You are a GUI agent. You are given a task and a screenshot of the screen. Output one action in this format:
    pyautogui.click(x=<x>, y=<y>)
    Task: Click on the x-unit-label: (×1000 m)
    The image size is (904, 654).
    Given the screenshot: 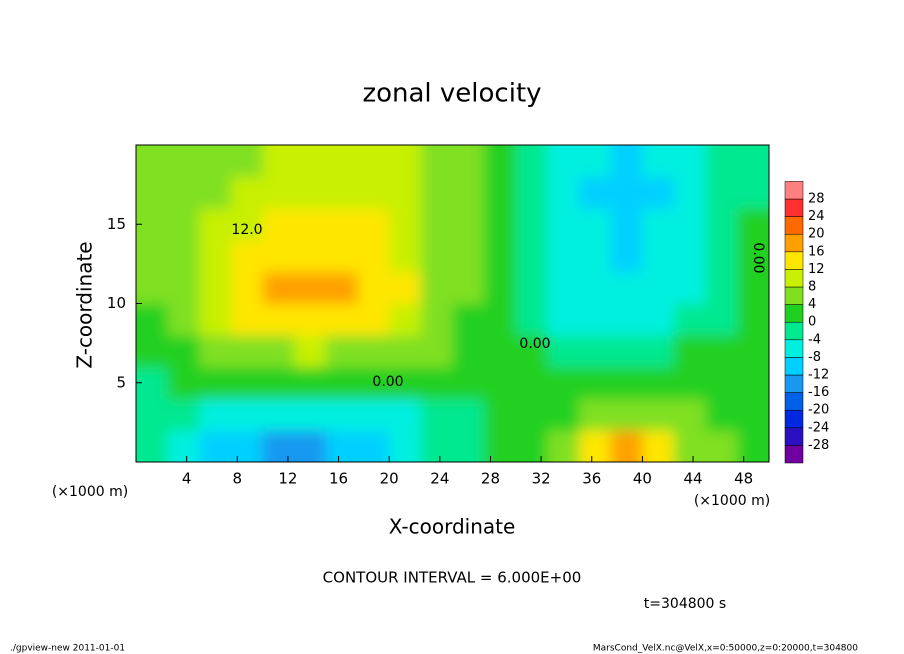 What is the action you would take?
    pyautogui.click(x=732, y=501)
    